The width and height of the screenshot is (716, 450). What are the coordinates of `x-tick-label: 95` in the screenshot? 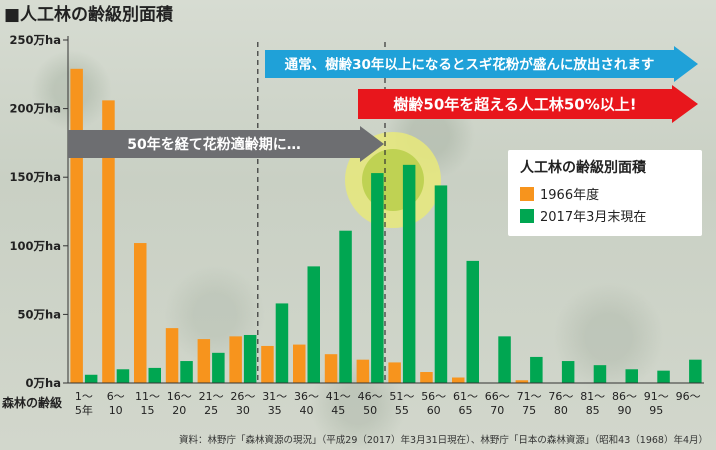 It's located at (656, 410).